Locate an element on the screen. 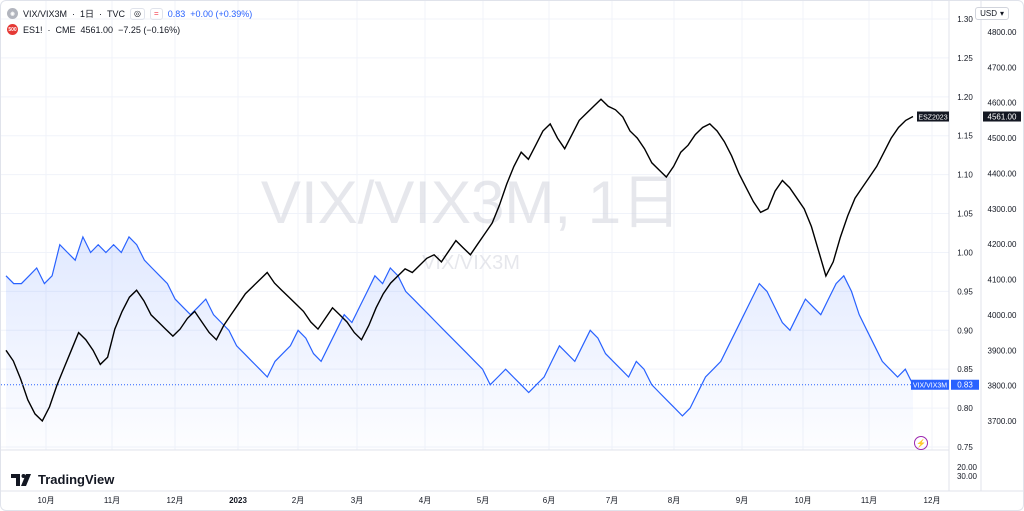  series-tag-bg is located at coordinates (930, 384).